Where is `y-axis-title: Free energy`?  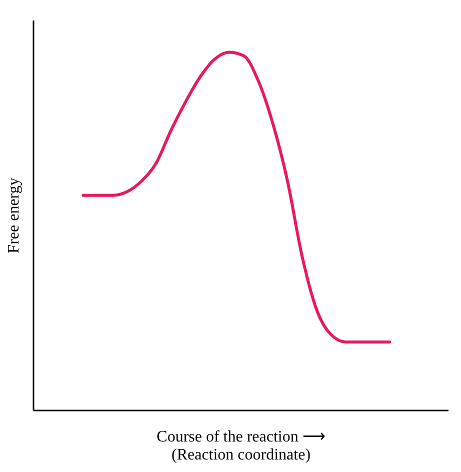
y-axis-title: Free energy is located at coordinates (14, 216).